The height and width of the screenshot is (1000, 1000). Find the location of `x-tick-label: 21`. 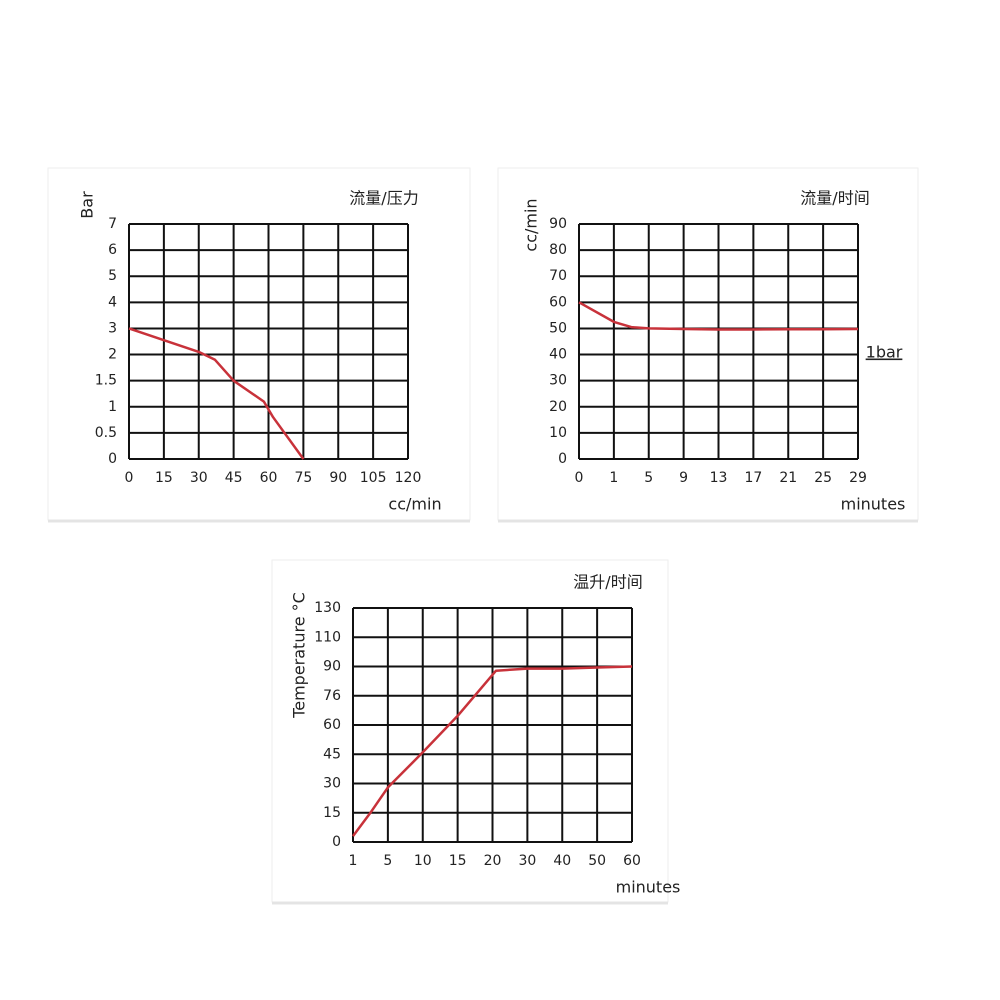

x-tick-label: 21 is located at coordinates (788, 478).